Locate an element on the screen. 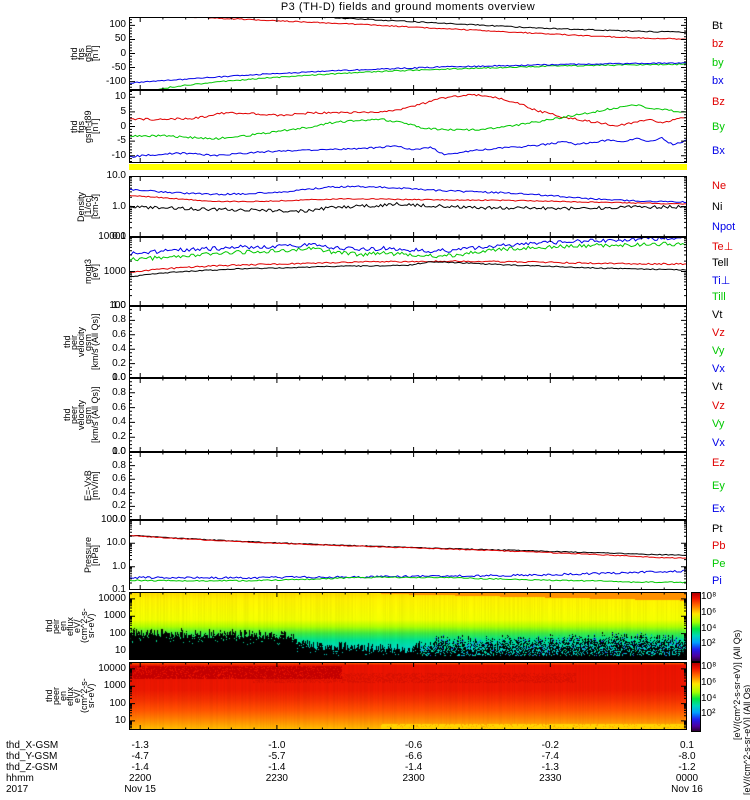 This screenshot has width=750, height=800. panel-peer_velocity-axes is located at coordinates (408, 415).